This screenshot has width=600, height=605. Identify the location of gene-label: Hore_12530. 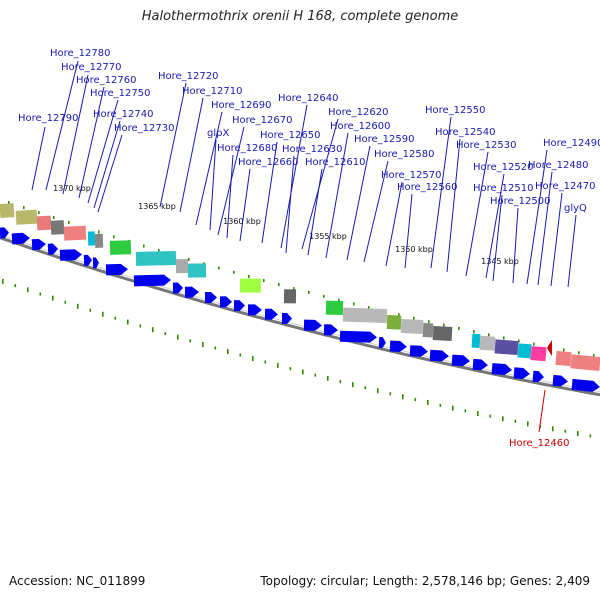
(486, 145).